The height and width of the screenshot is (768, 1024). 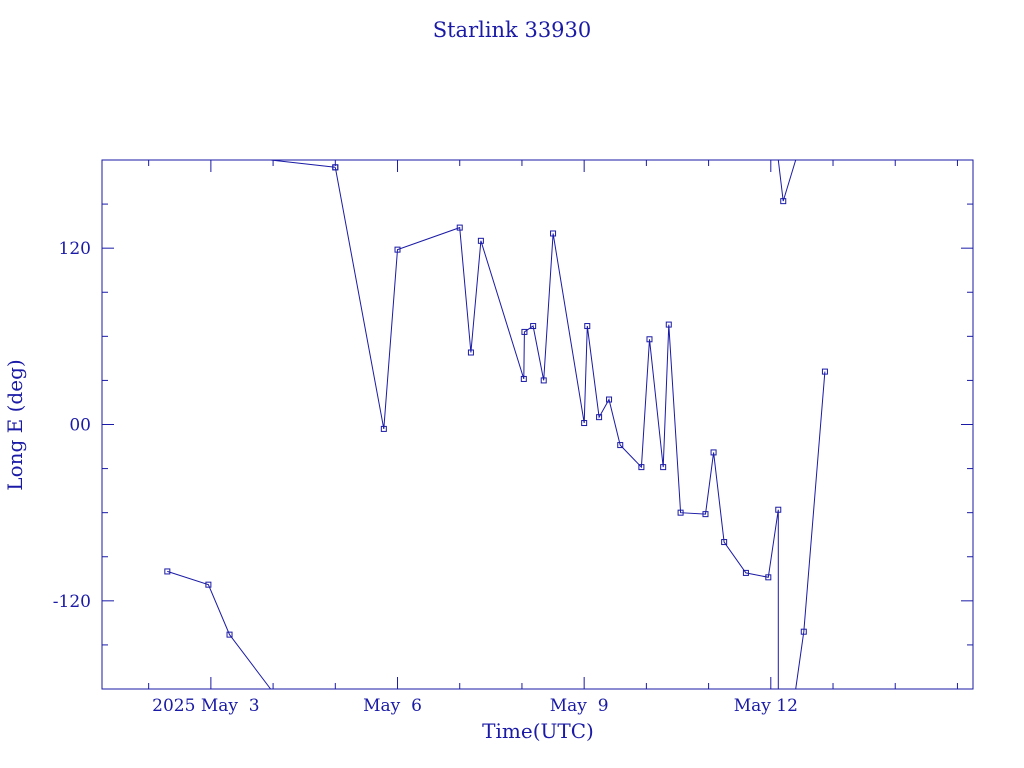 I want to click on chart-title: Starlink 33930, so click(x=512, y=30).